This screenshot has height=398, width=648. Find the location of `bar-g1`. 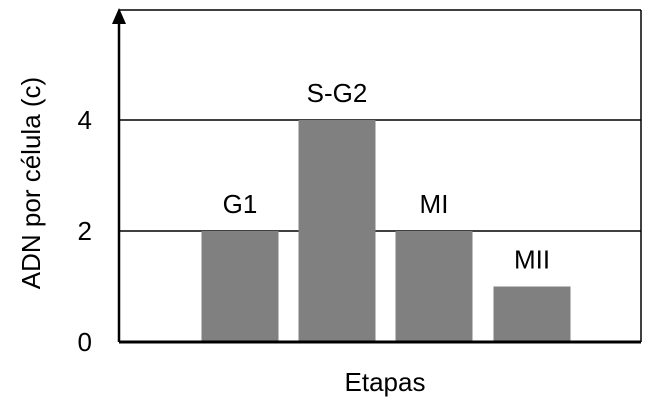

bar-g1 is located at coordinates (240, 286).